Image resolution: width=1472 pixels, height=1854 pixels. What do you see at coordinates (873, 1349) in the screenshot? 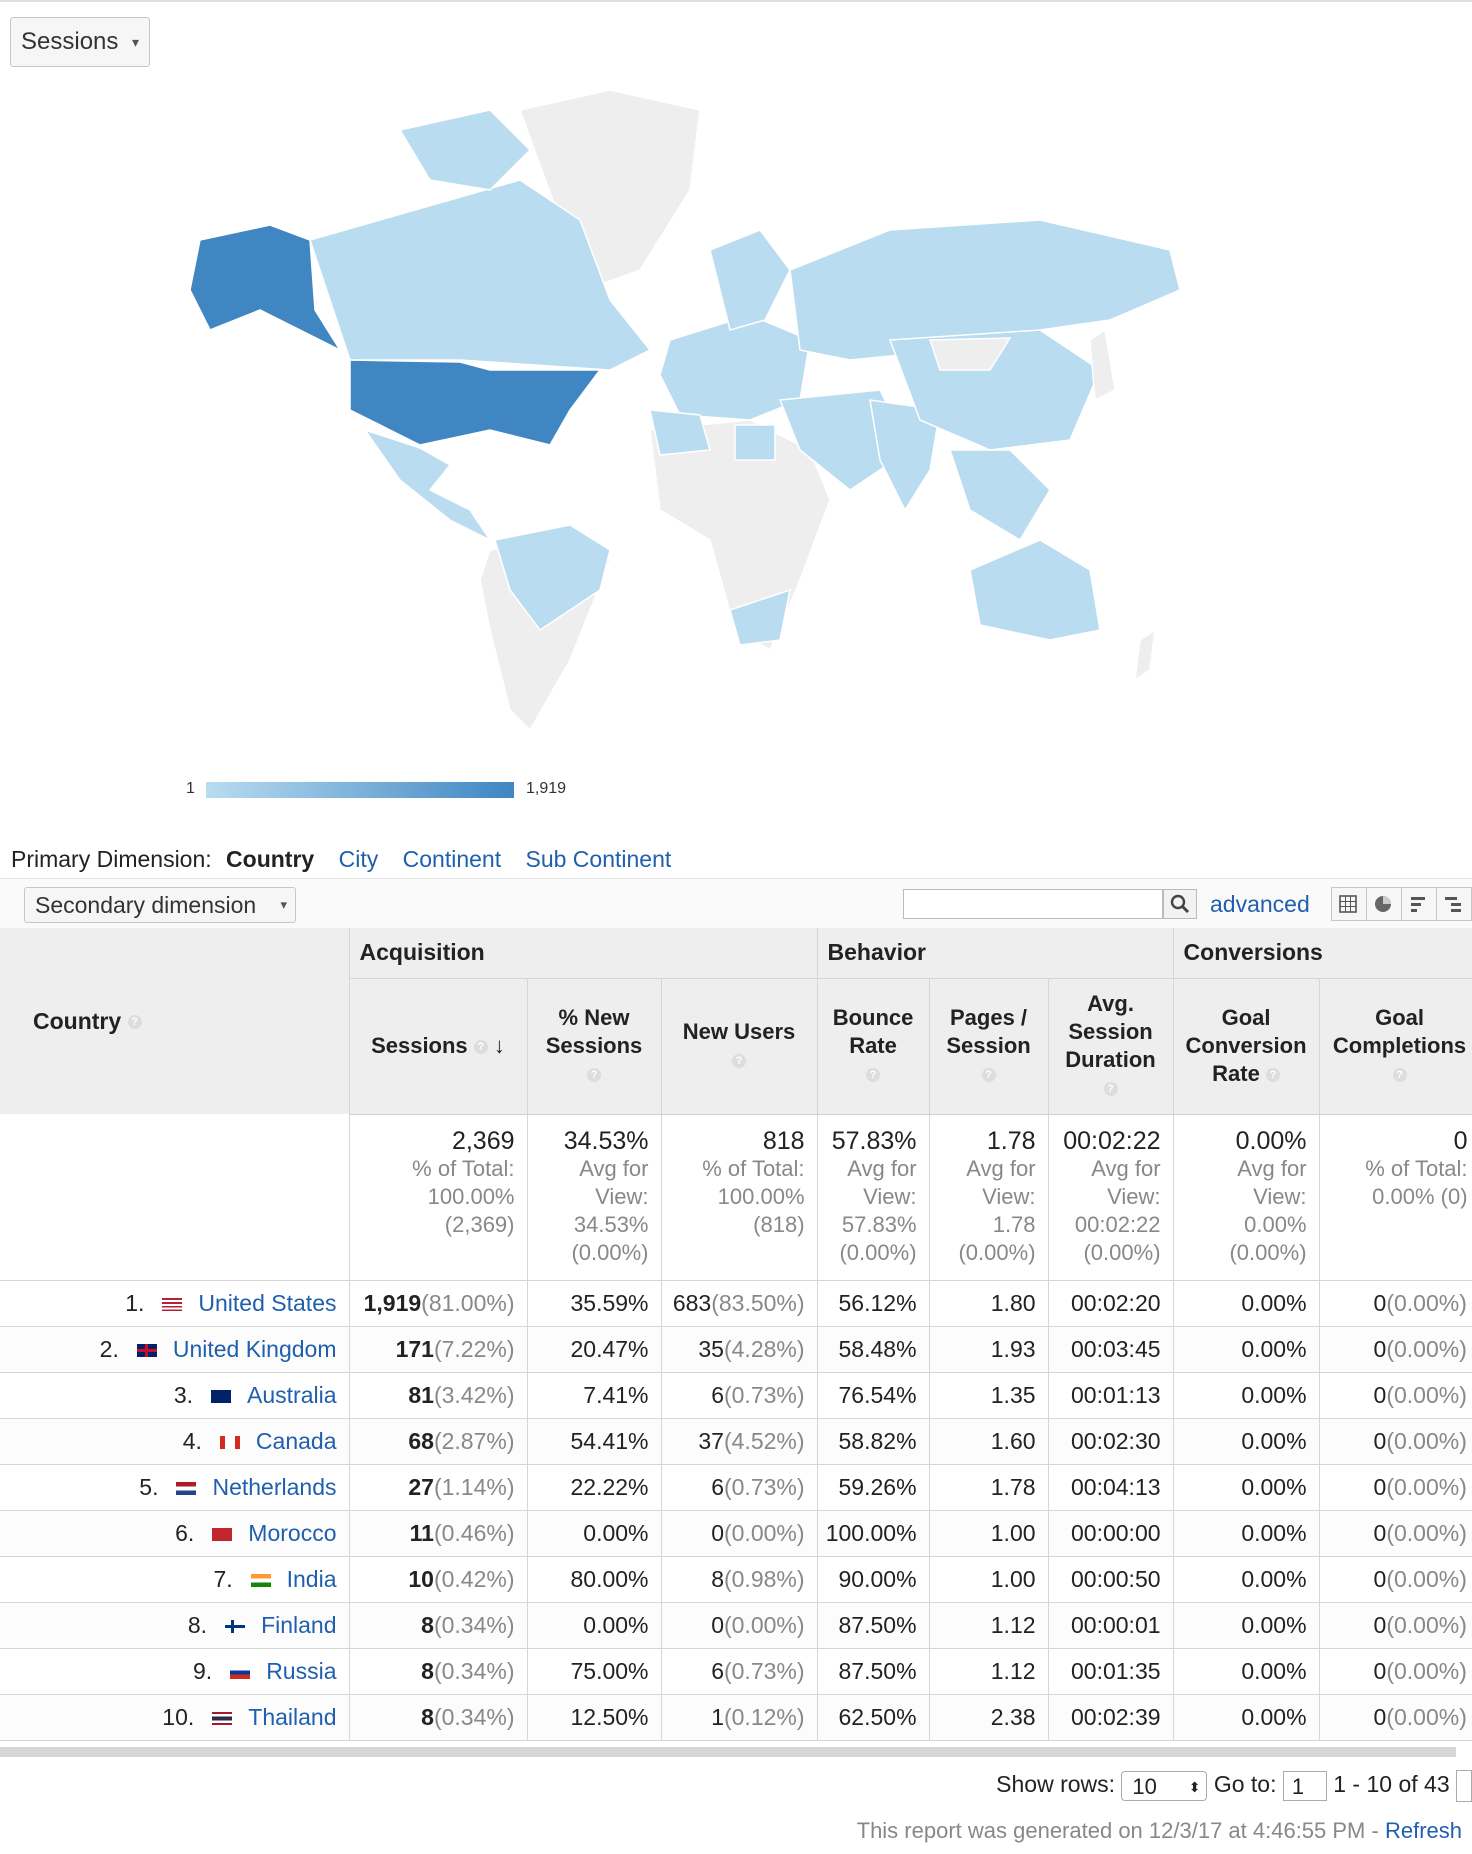
I see `bounce-rate-cell: 58.48%` at bounding box center [873, 1349].